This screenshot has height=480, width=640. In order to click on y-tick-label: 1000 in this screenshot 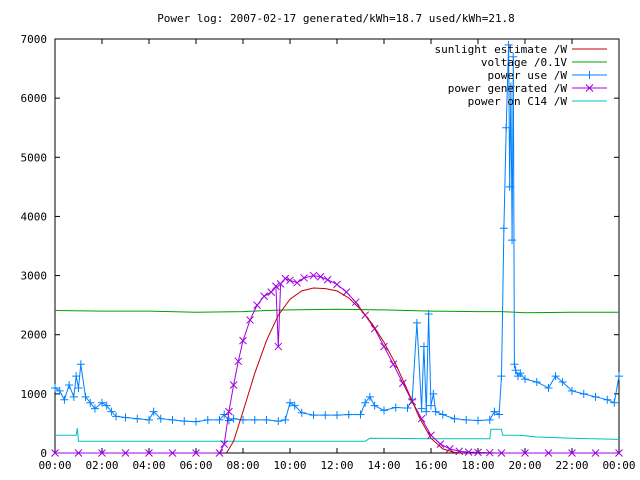, I will do `click(34, 394)`.